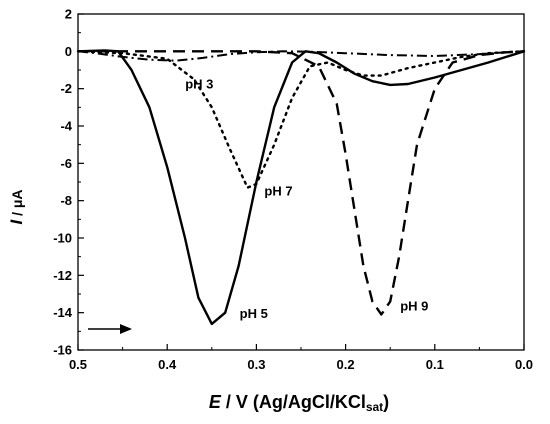 This screenshot has width=550, height=424. I want to click on y-tick-label: 0, so click(68, 51).